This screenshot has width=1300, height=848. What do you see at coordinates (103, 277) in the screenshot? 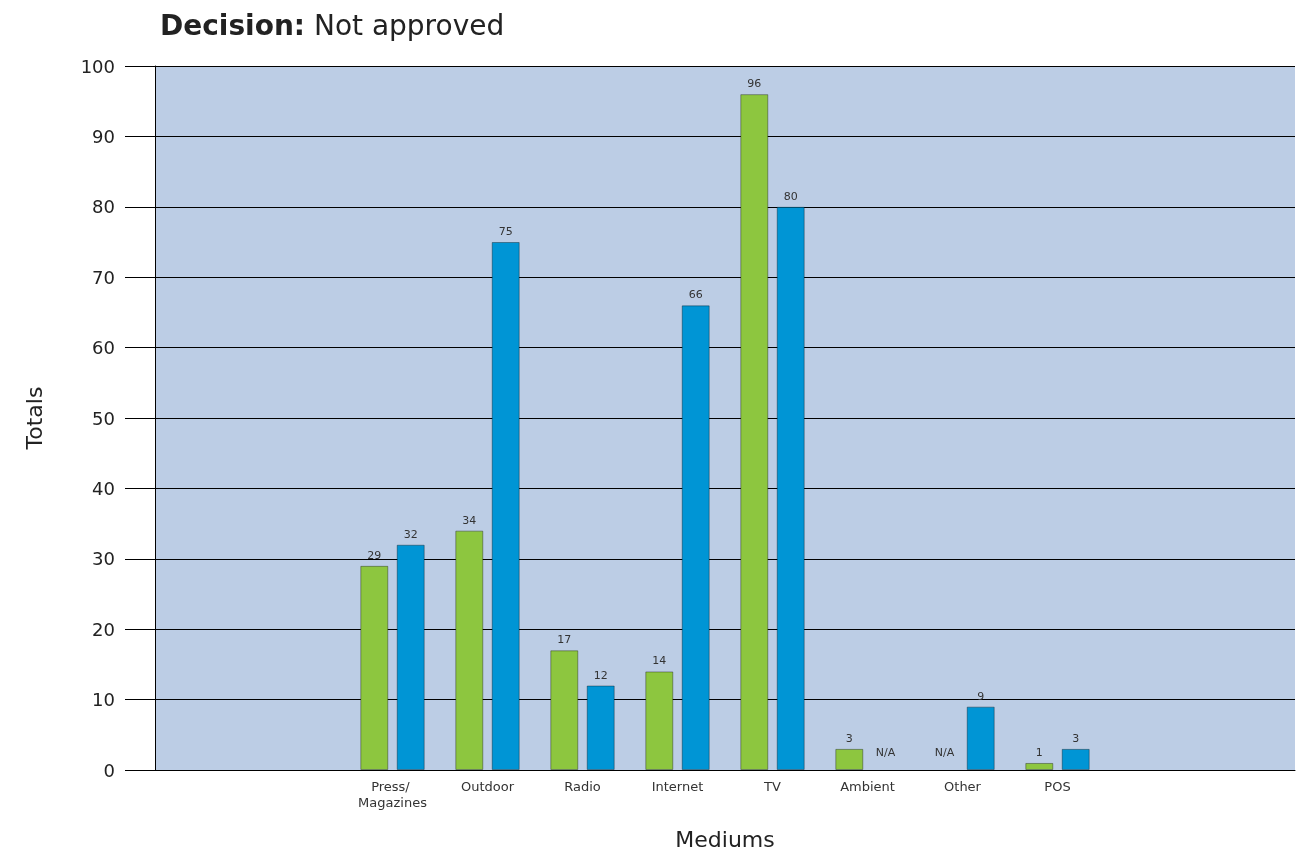
I see `y-tick-label: 70` at bounding box center [103, 277].